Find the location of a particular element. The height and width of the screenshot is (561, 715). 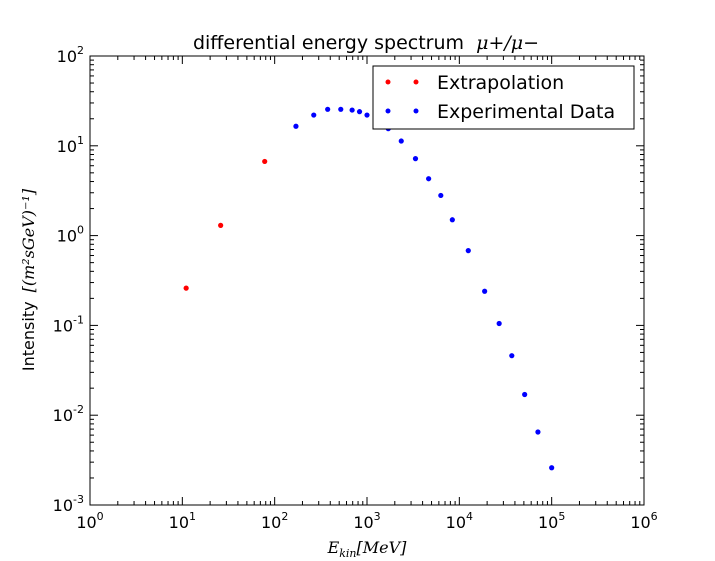

y-tick-label: 10¹ is located at coordinates (70, 145).